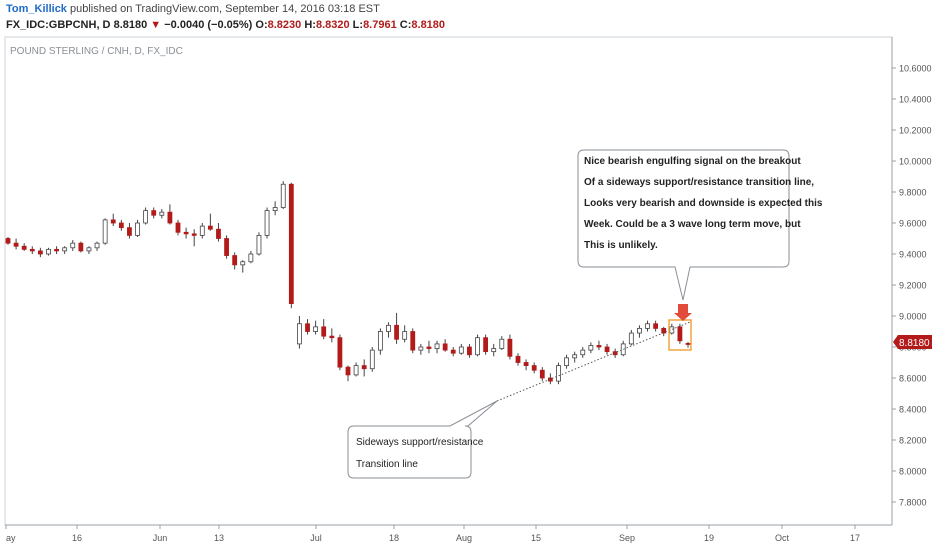 Image resolution: width=932 pixels, height=550 pixels. What do you see at coordinates (913, 472) in the screenshot?
I see `y-tick-label: 8.0000` at bounding box center [913, 472].